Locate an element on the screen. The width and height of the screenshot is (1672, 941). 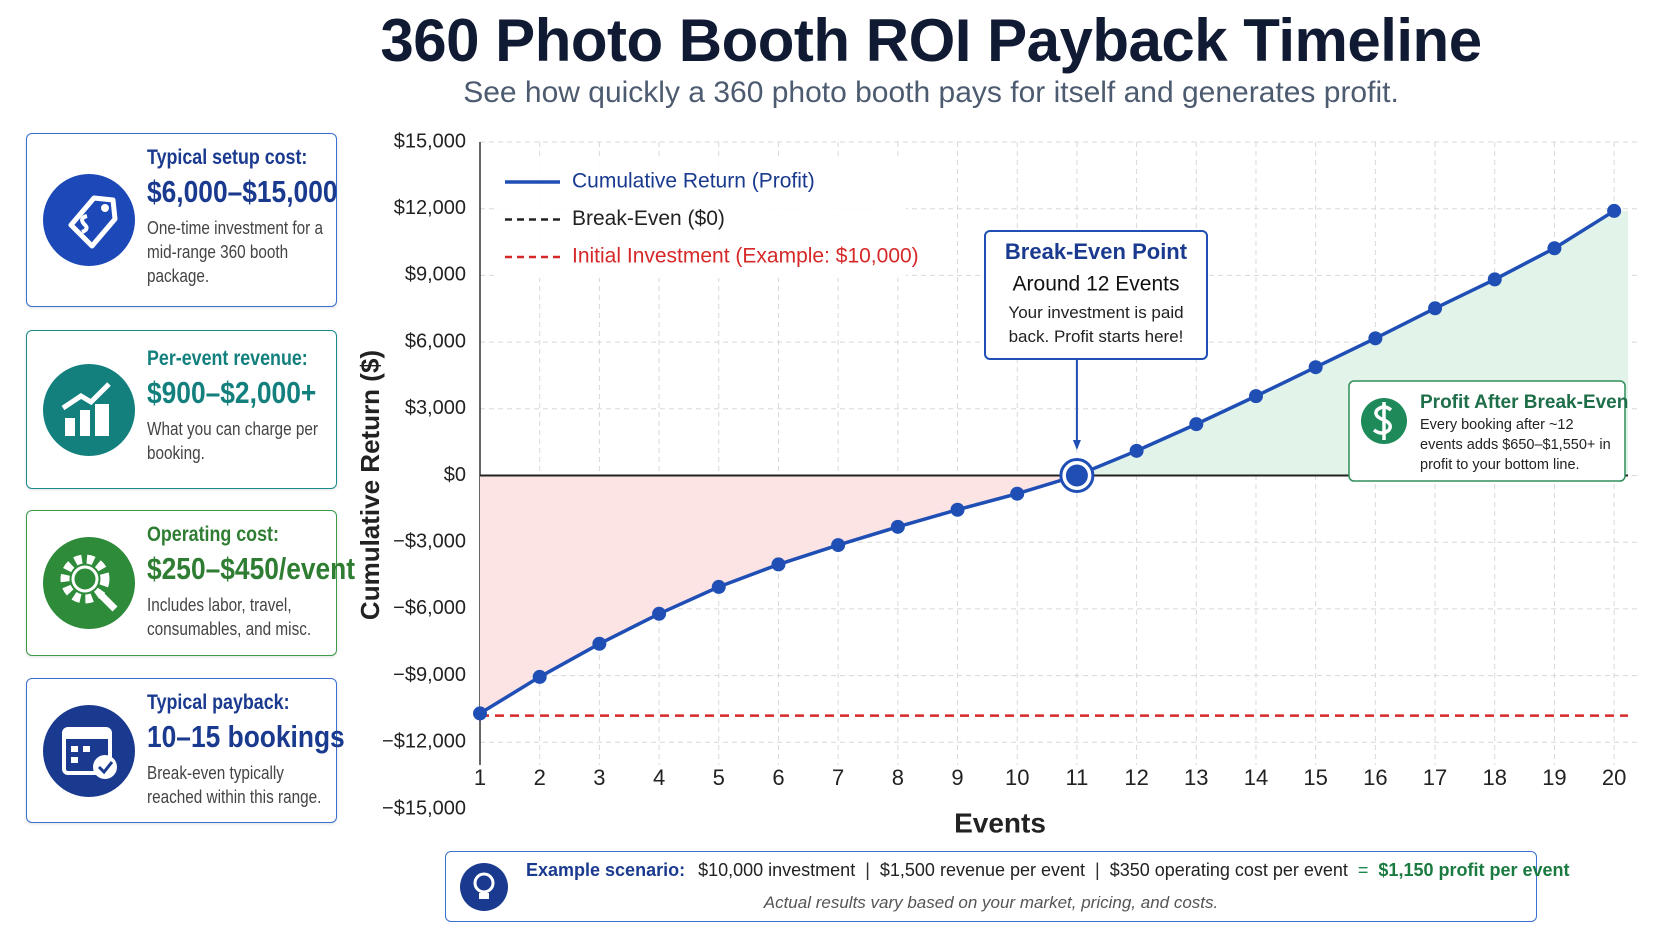
card-description: What you can charge per booking. is located at coordinates (232, 441).